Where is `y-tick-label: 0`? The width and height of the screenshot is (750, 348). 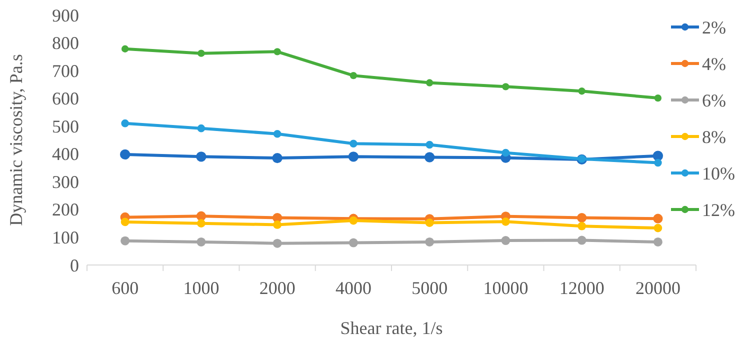
y-tick-label: 0 is located at coordinates (74, 265).